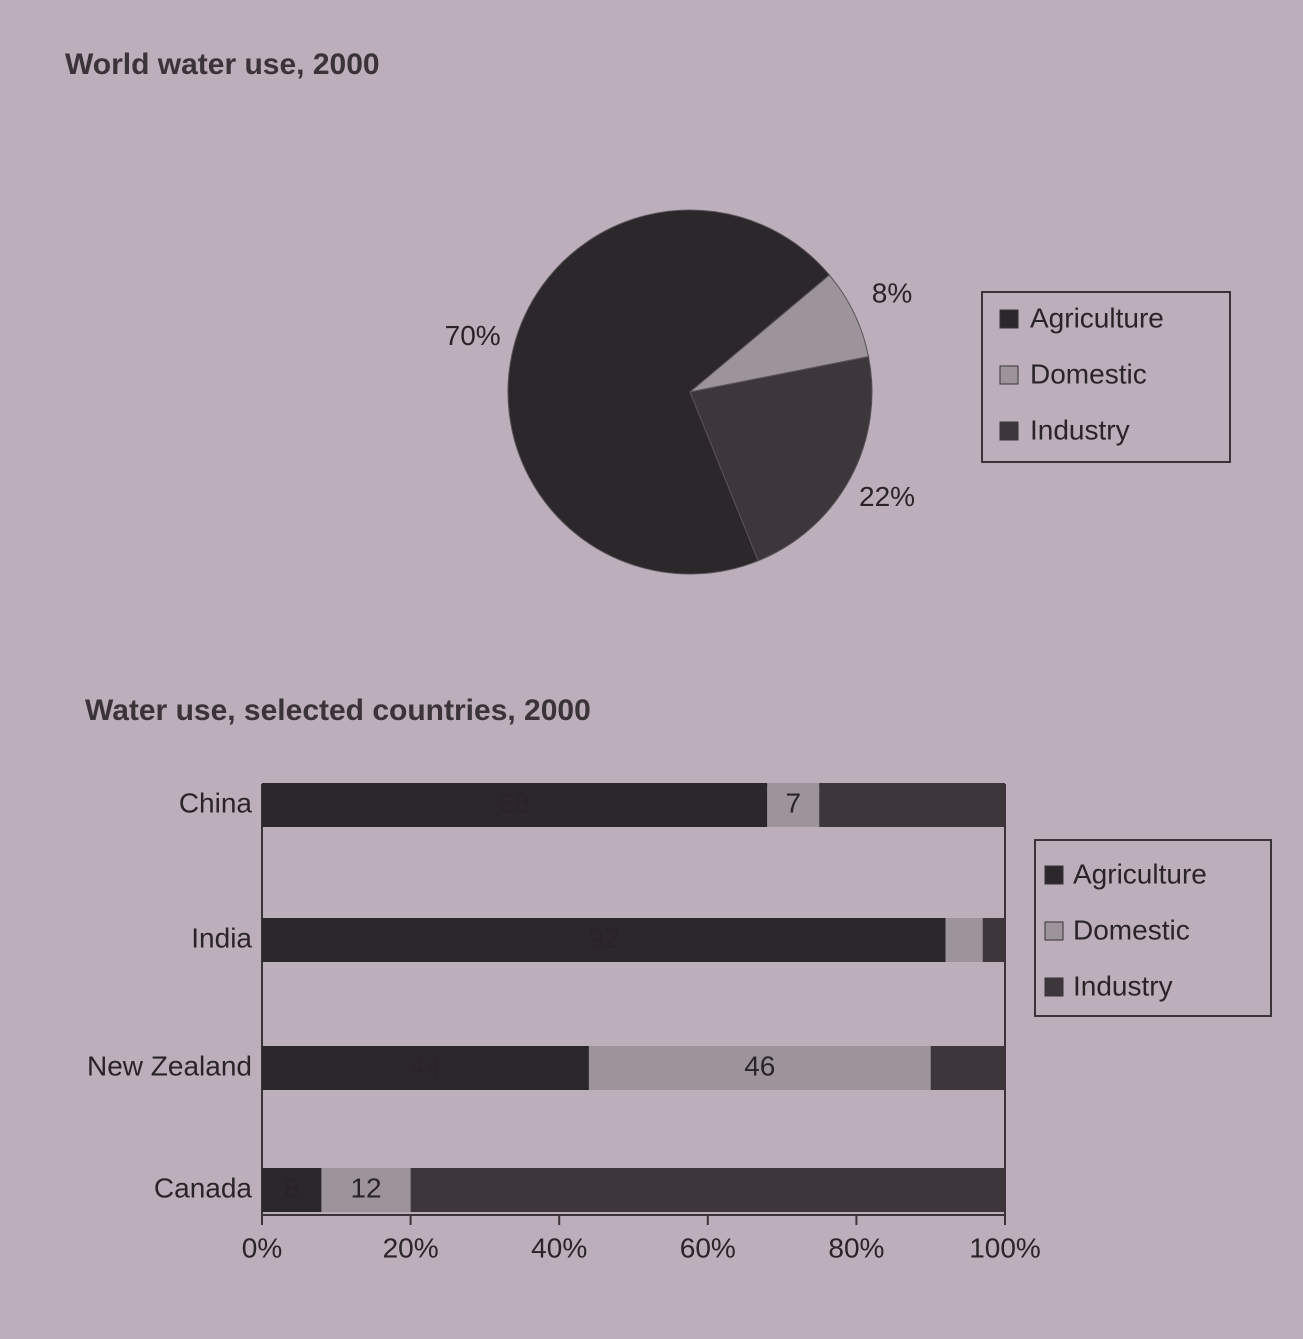  Describe the element at coordinates (1005, 1247) in the screenshot. I see `x-tick-label: 100%` at that location.